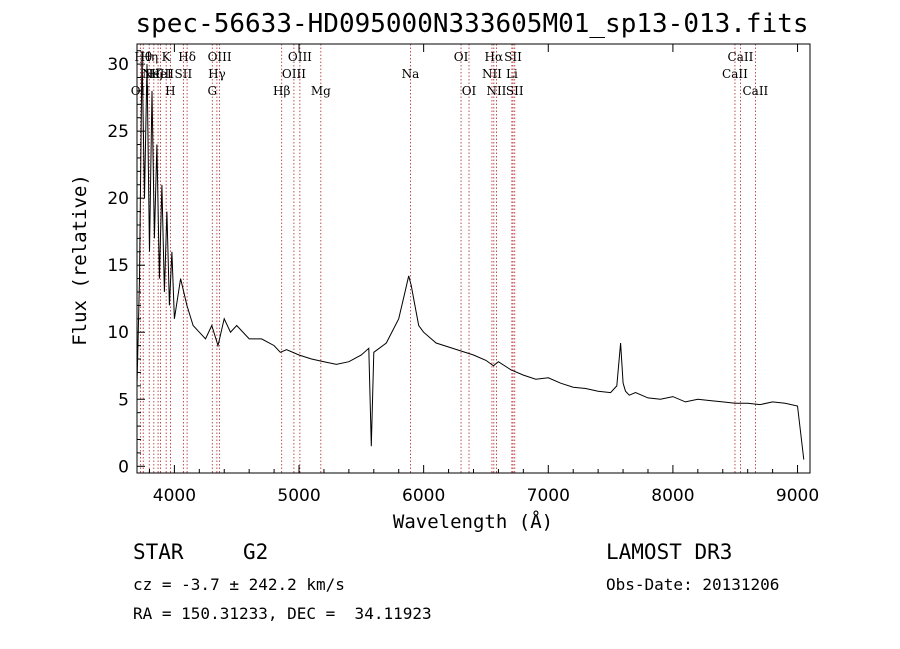 The height and width of the screenshot is (649, 900). What do you see at coordinates (461, 57) in the screenshot?
I see `line-label-18: OI` at bounding box center [461, 57].